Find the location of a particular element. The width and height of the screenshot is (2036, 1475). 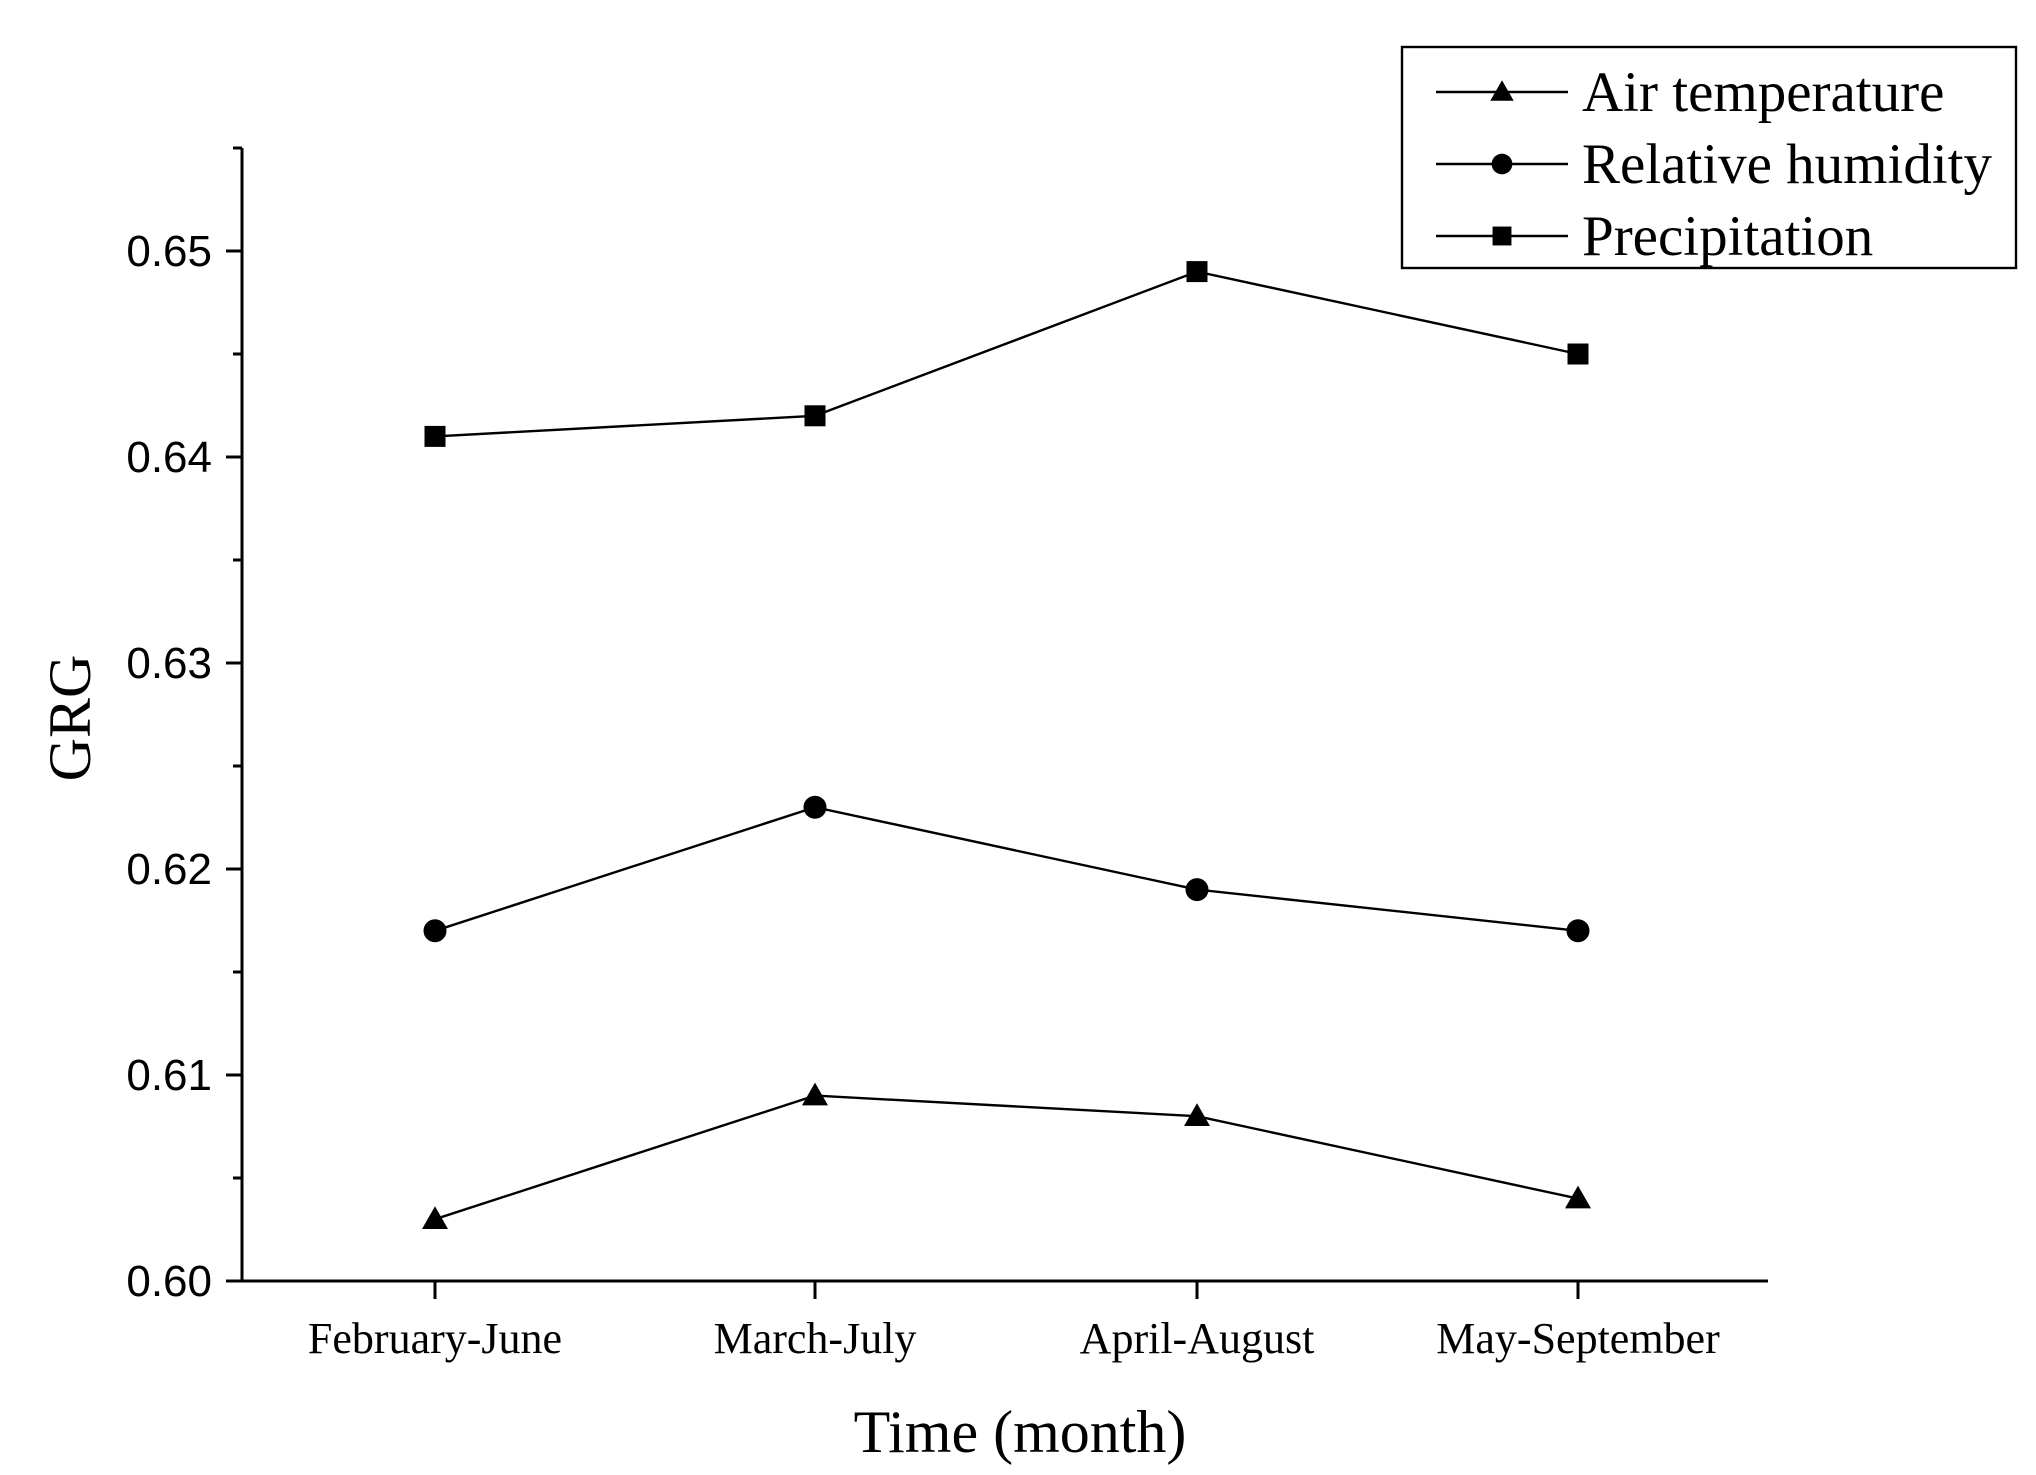

x-tick-label: April-August is located at coordinates (1197, 1338).